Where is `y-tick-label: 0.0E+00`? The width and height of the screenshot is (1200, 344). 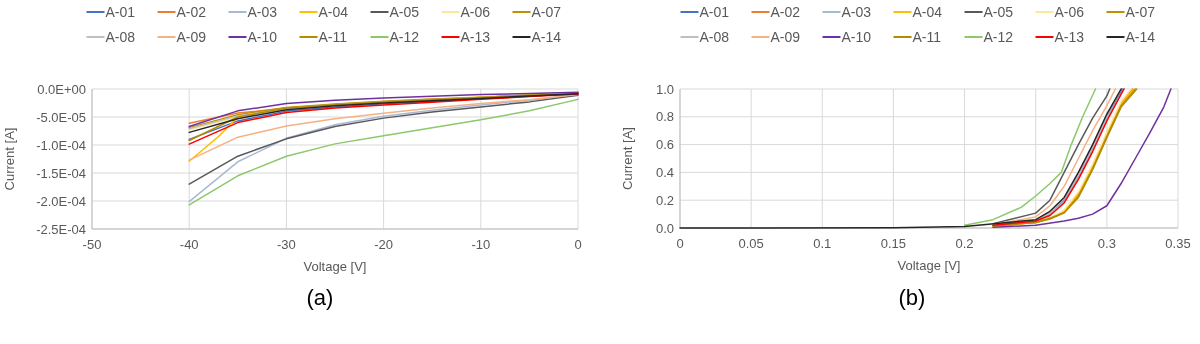 y-tick-label: 0.0E+00 is located at coordinates (61, 89).